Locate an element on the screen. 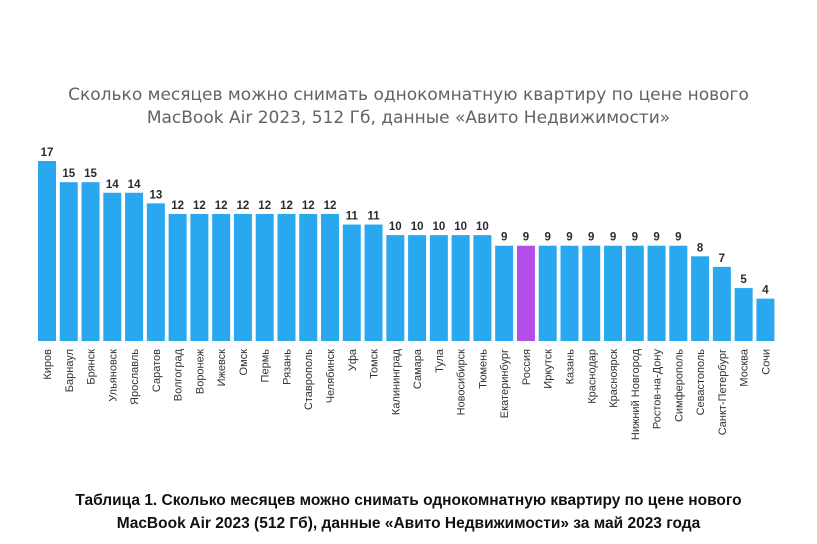 The width and height of the screenshot is (817, 544). category-label-5: Ярославль is located at coordinates (135, 377).